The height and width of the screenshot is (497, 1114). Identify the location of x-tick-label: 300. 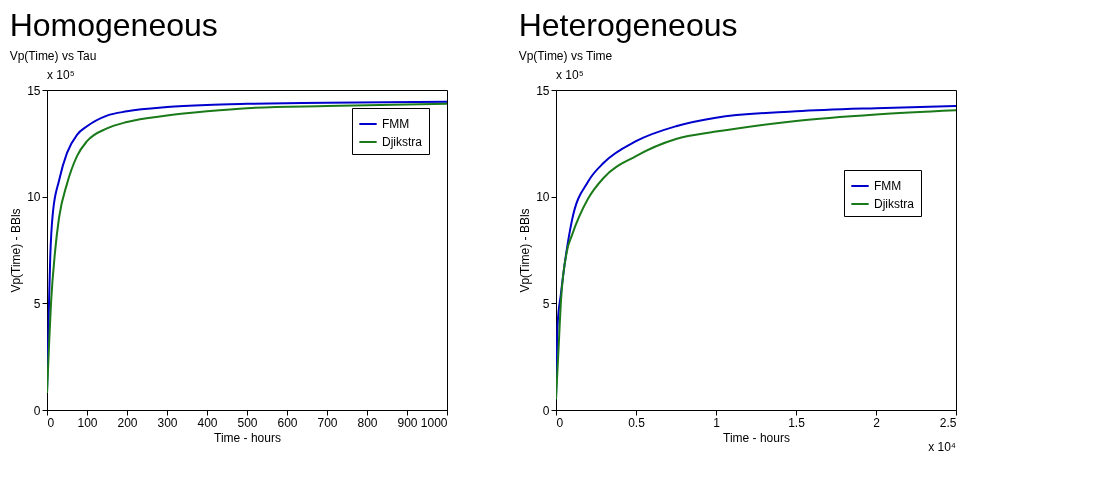
(167, 422).